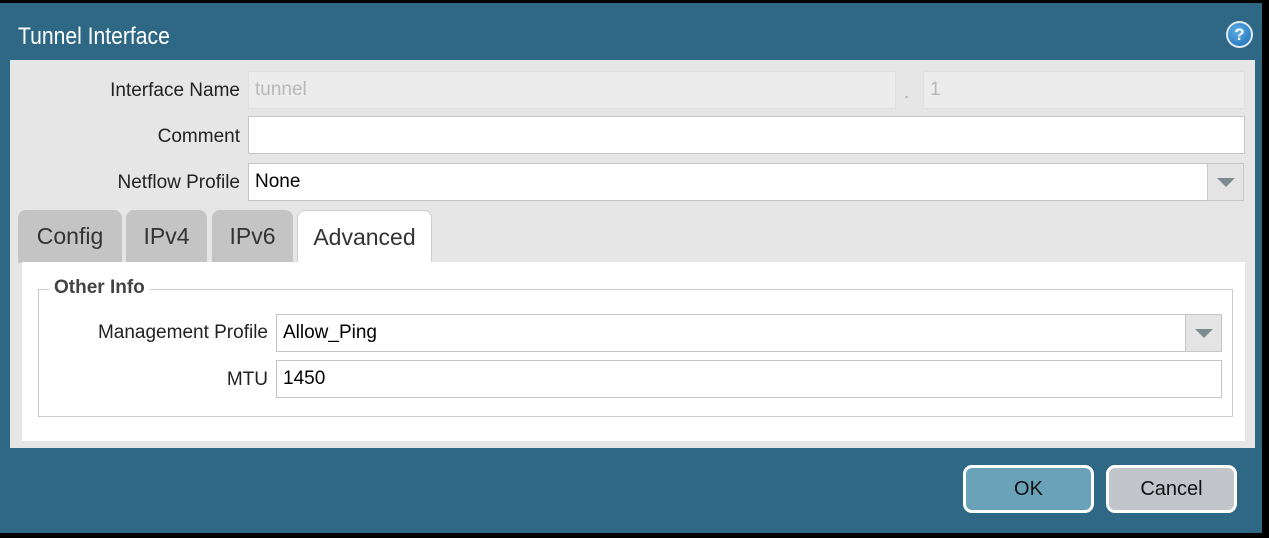  I want to click on dialog-title: Tunnel Interface, so click(94, 36).